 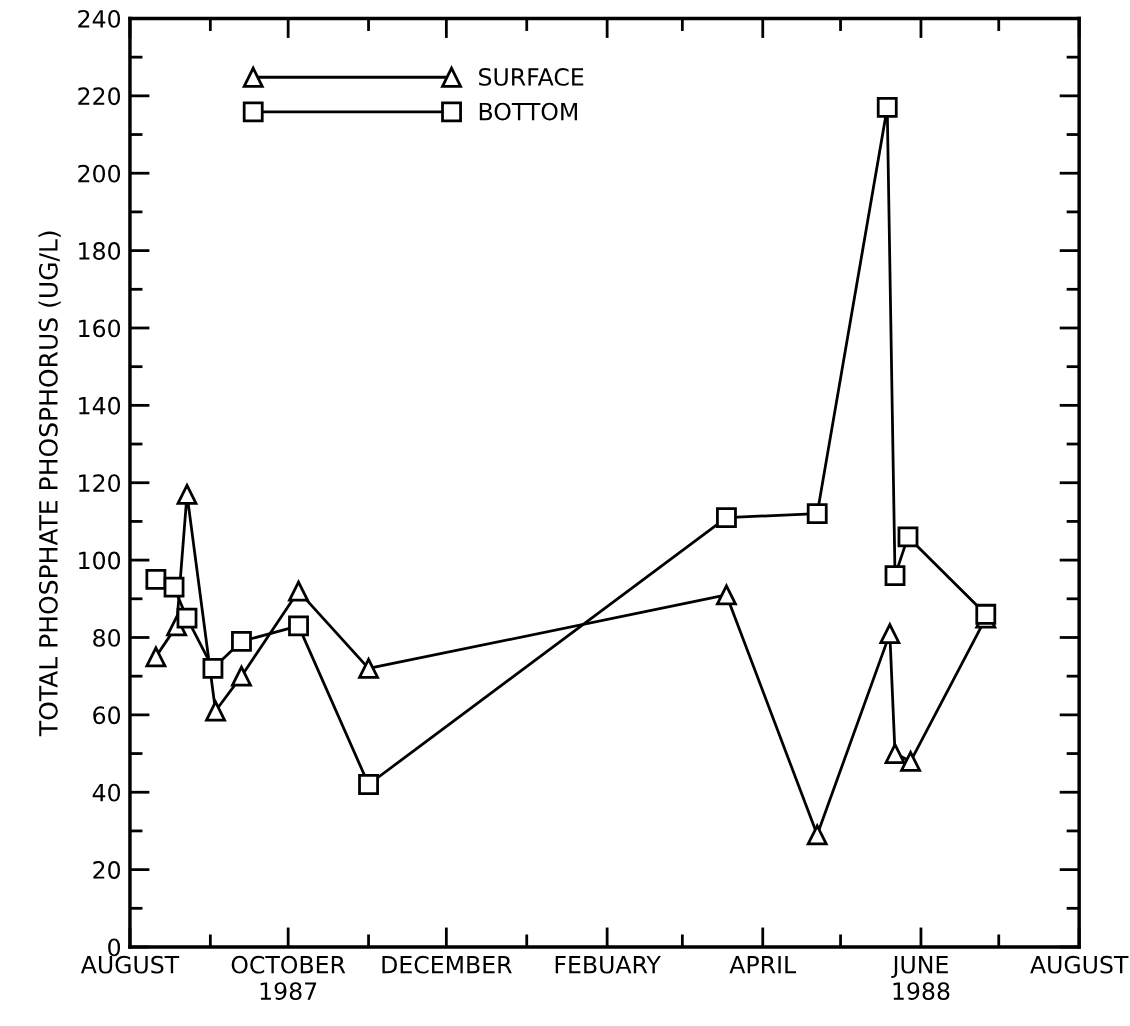 What do you see at coordinates (608, 965) in the screenshot?
I see `x-tick-label: FEBUARY` at bounding box center [608, 965].